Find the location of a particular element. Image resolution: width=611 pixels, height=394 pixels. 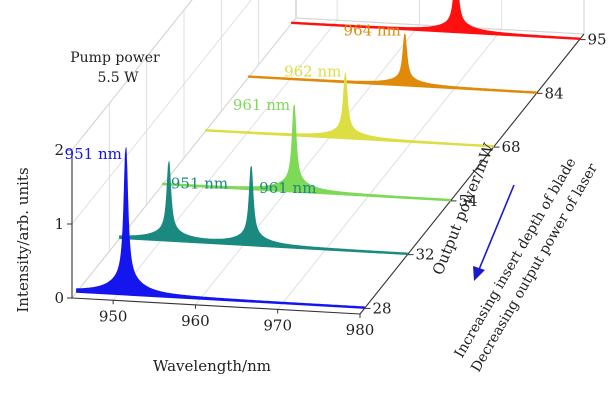

x-tick-label: 980 is located at coordinates (360, 330).